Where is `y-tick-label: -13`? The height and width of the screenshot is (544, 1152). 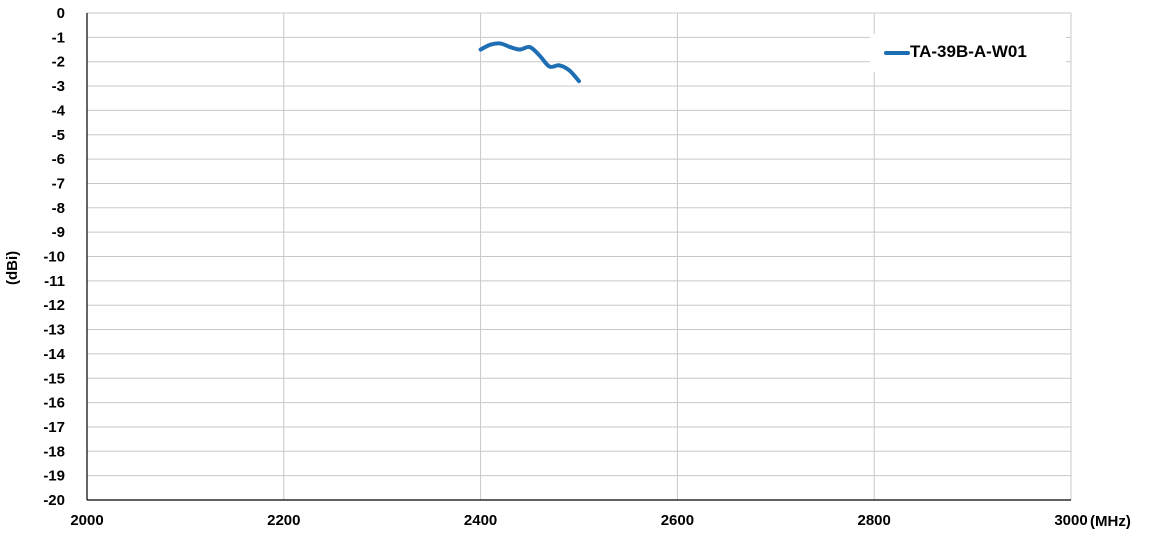 y-tick-label: -13 is located at coordinates (54, 330).